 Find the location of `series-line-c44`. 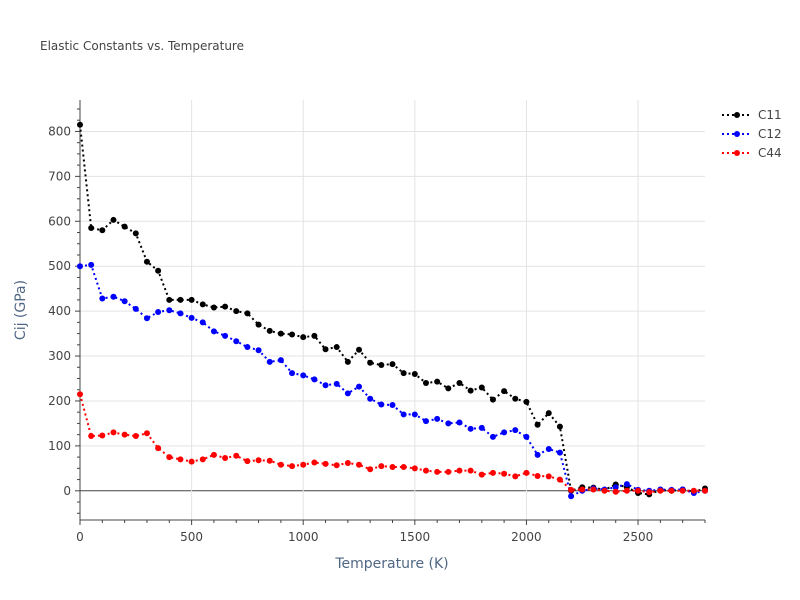

series-line-c44 is located at coordinates (392, 443).